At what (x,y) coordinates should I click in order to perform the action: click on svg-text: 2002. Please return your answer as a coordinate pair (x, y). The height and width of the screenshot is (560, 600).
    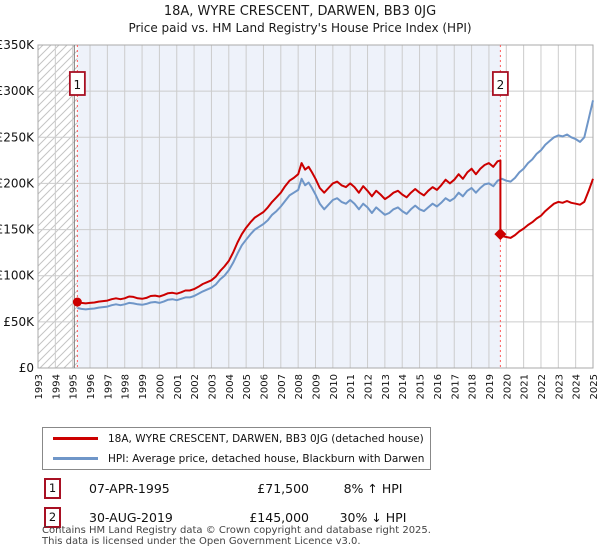
    Looking at the image, I should click on (195, 386).